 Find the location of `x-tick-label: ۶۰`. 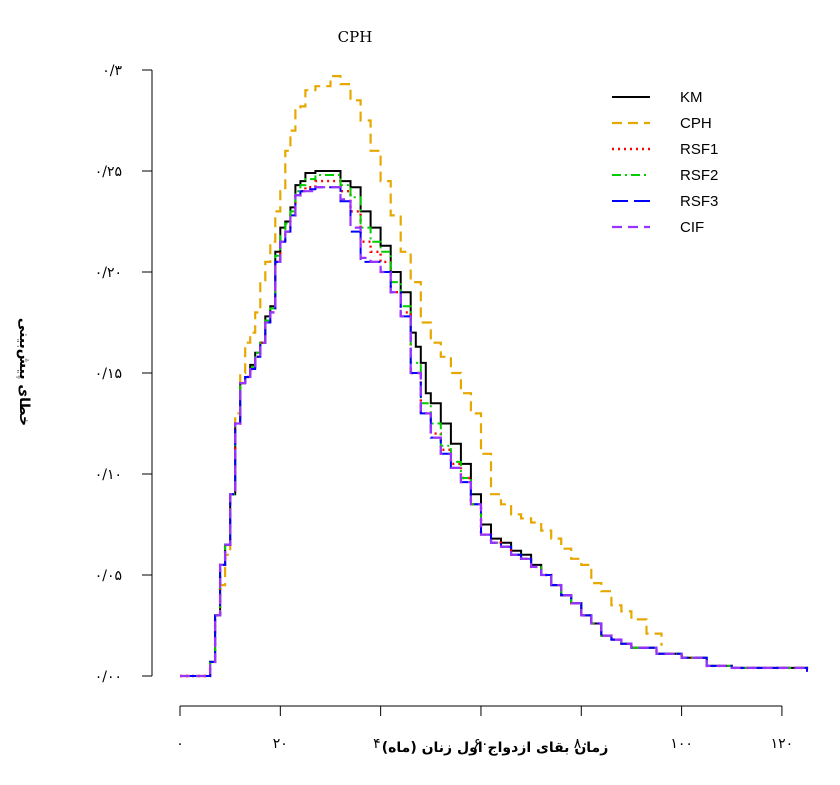

x-tick-label: ۶۰ is located at coordinates (480, 744).